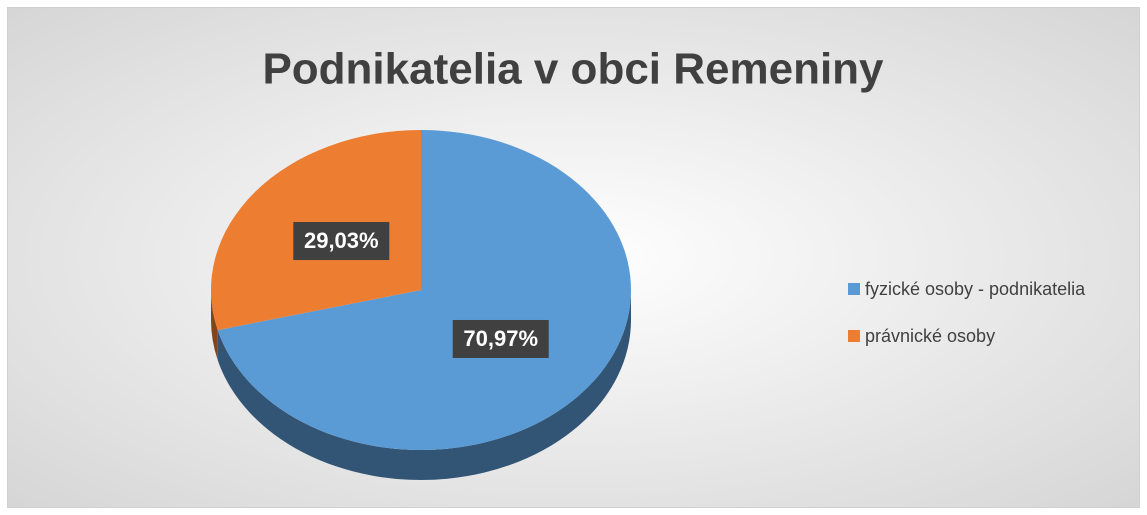 This screenshot has height=515, width=1147. What do you see at coordinates (930, 336) in the screenshot?
I see `legend-label: právnické osoby` at bounding box center [930, 336].